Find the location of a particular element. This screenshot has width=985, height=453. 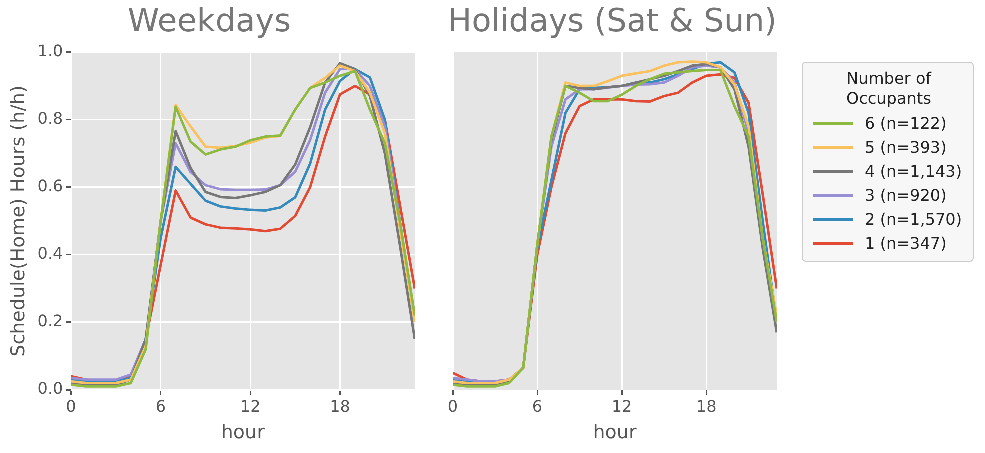

legend-title: Number of Occupants is located at coordinates (889, 89).